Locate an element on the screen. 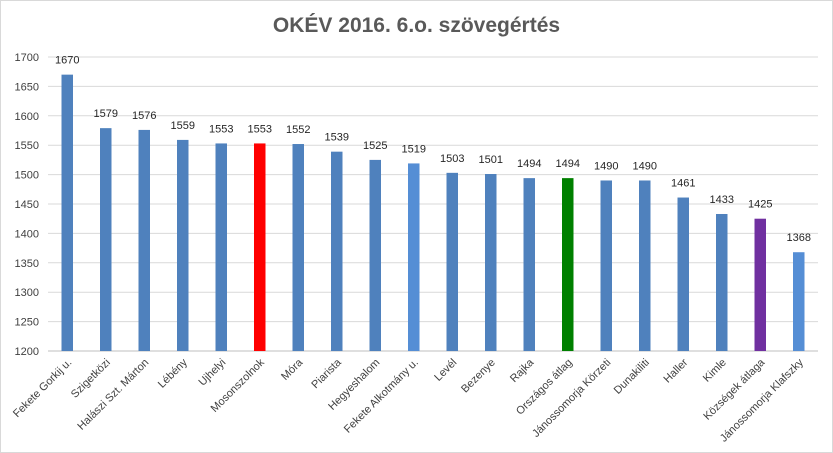 Image resolution: width=833 pixels, height=453 pixels. data-label: 1433 is located at coordinates (722, 200).